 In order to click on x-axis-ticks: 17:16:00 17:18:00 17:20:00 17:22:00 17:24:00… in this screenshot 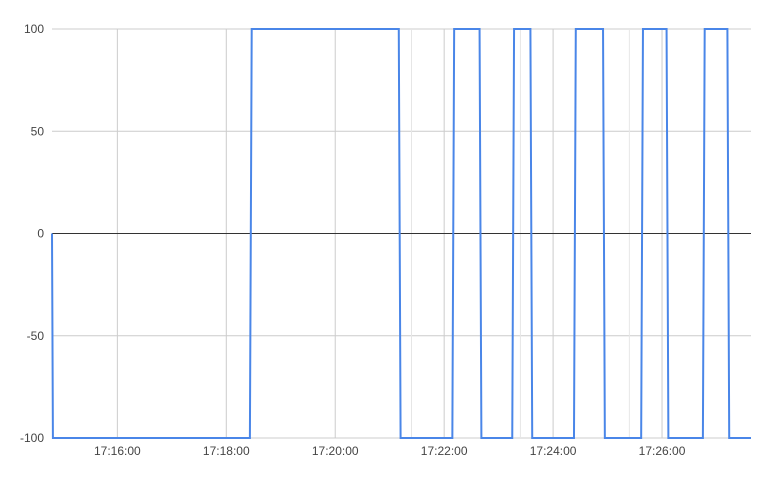, I will do `click(390, 451)`.